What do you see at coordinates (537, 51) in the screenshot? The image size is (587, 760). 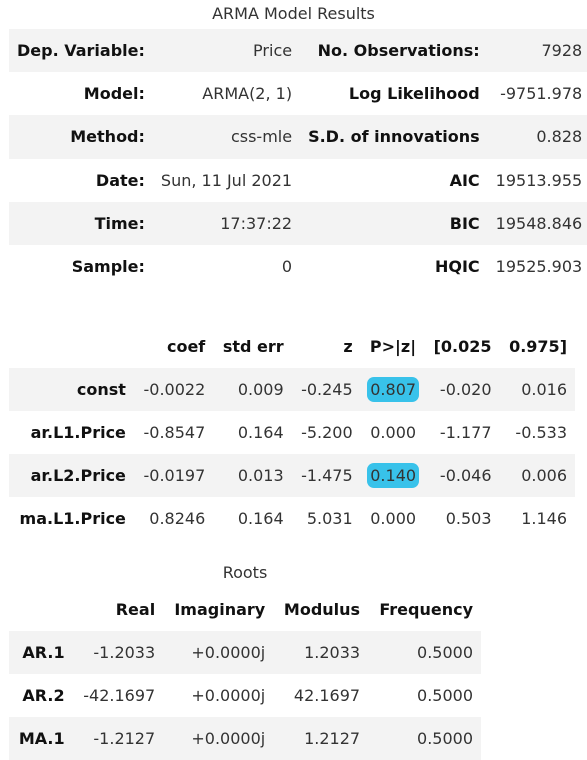 I see `summary-value: 7928` at bounding box center [537, 51].